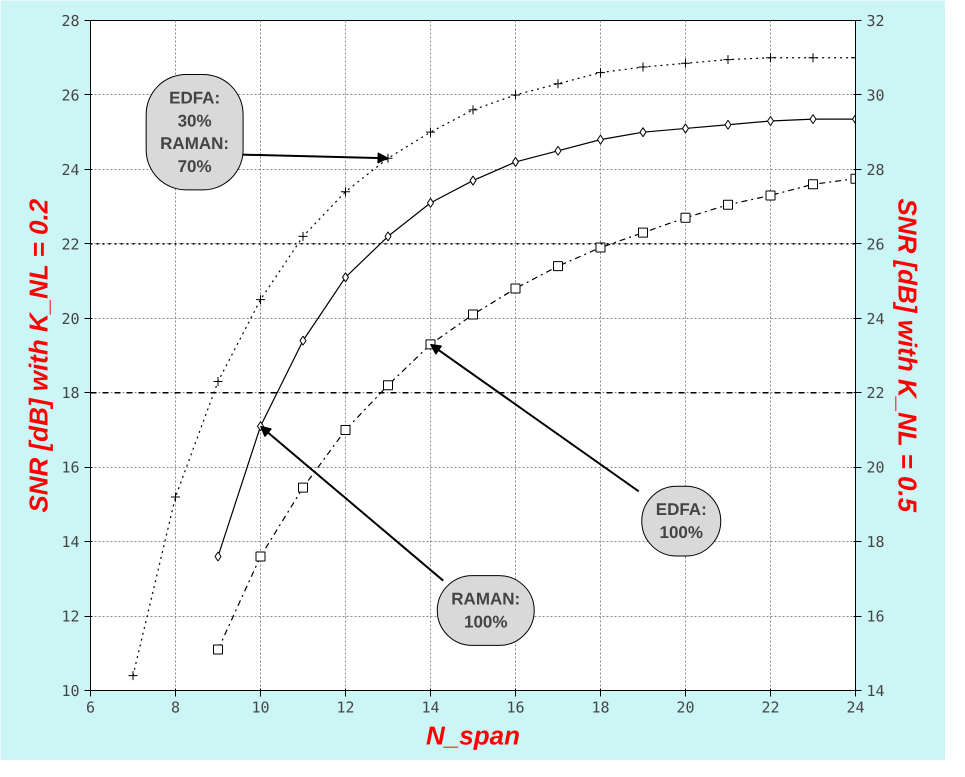 This screenshot has height=777, width=965. I want to click on y-tick-label: 16, so click(70, 467).